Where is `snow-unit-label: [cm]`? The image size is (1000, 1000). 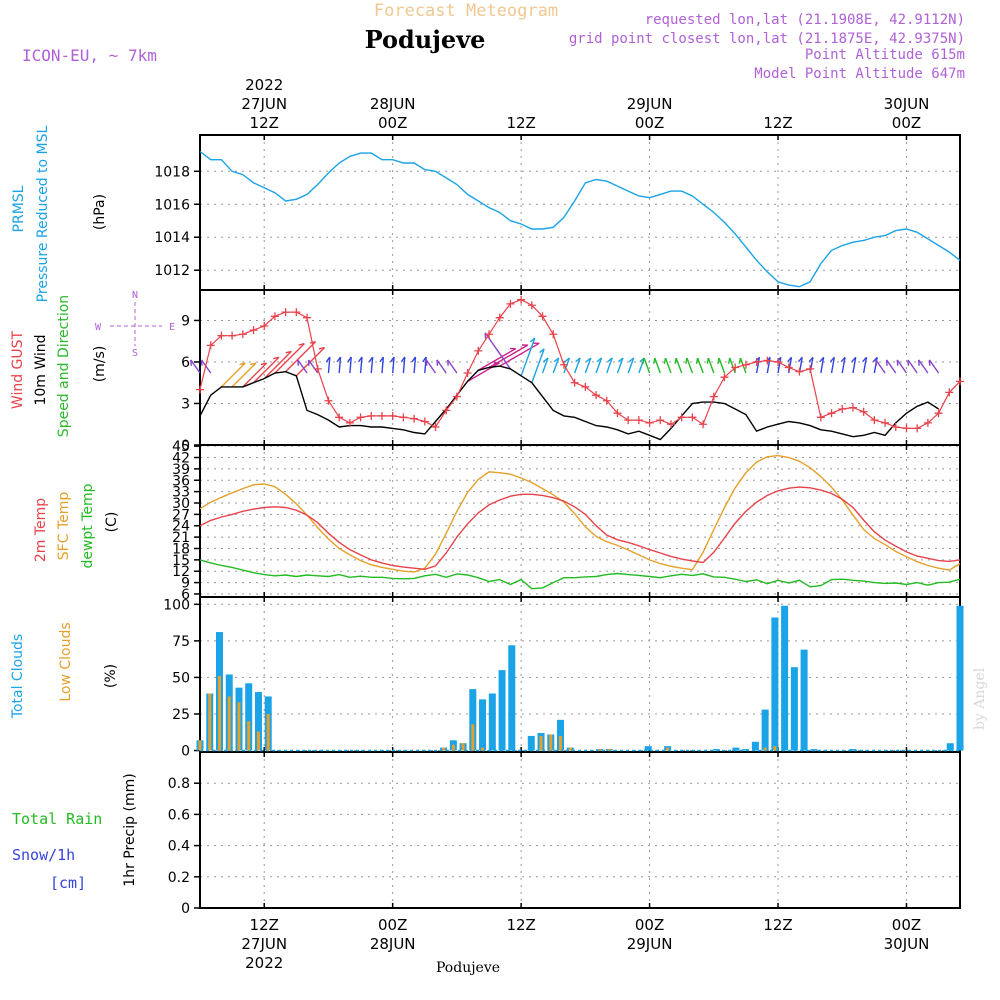 snow-unit-label: [cm] is located at coordinates (68, 883).